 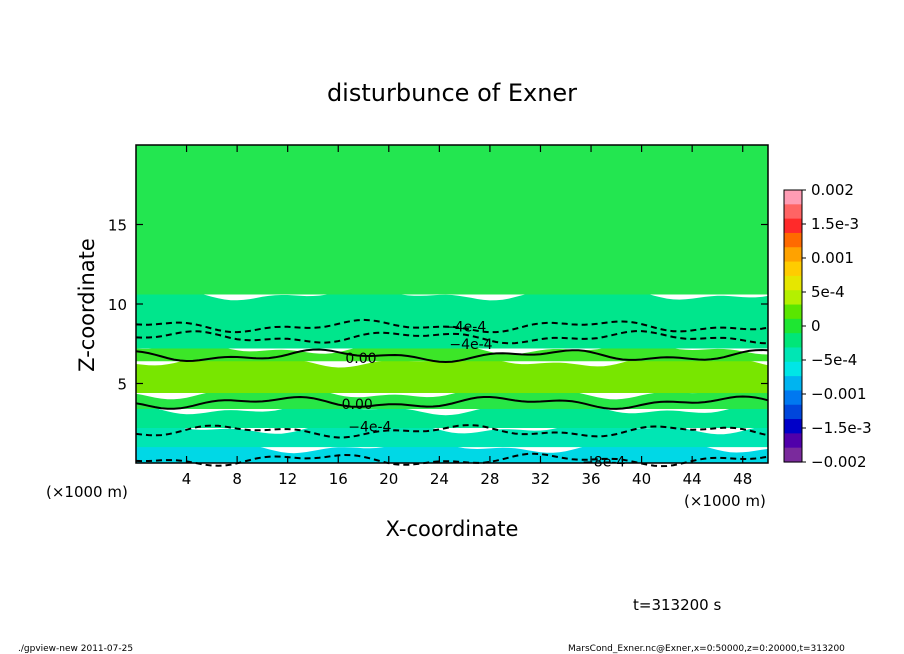 I want to click on y-tick-label: 5, so click(x=122, y=385).